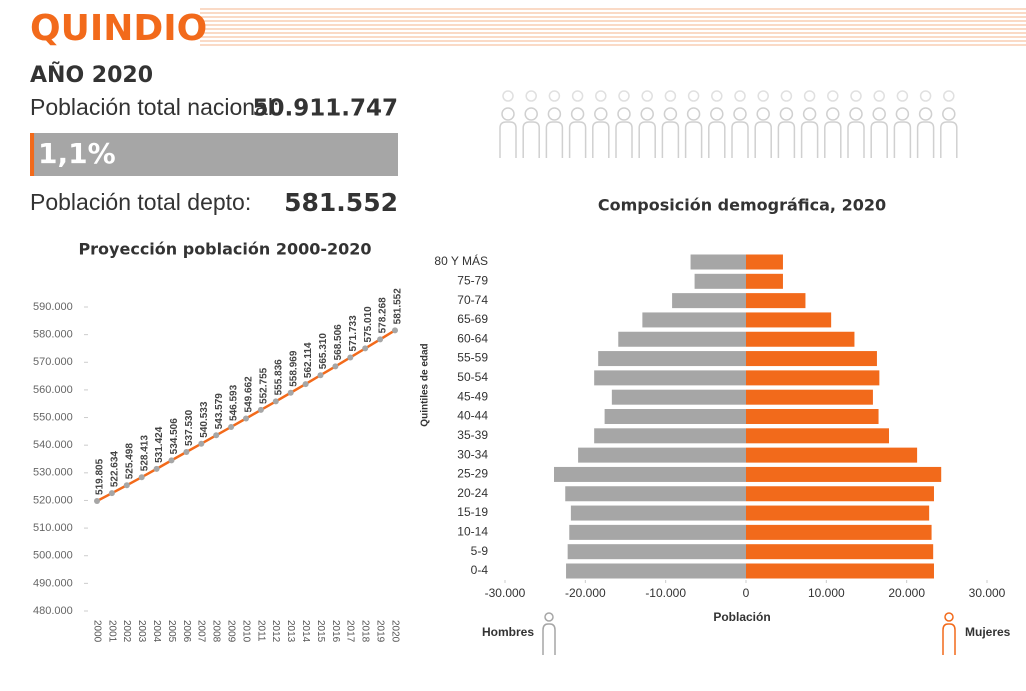 Image resolution: width=1026 pixels, height=691 pixels. I want to click on value-label: 543.579, so click(219, 411).